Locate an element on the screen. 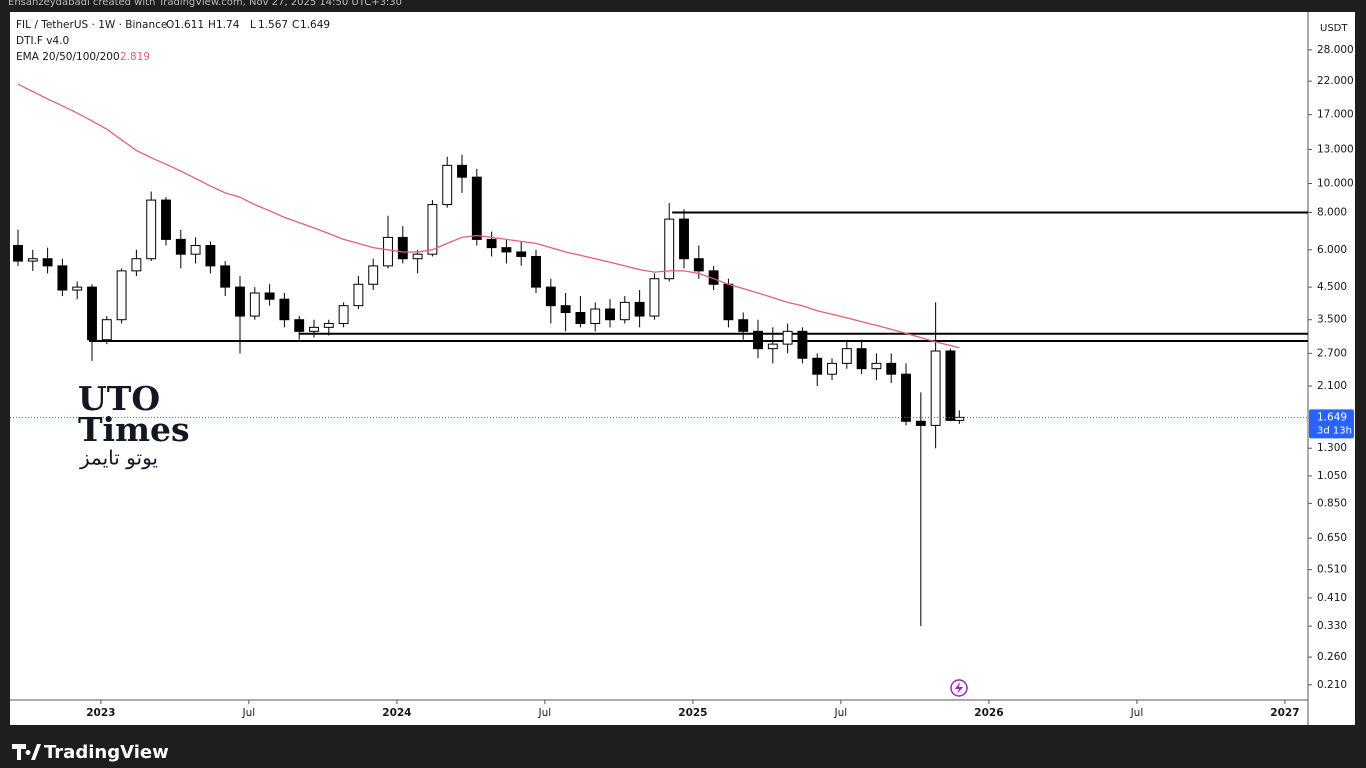 The height and width of the screenshot is (768, 1366). countdown: 3d 13h is located at coordinates (1334, 430).